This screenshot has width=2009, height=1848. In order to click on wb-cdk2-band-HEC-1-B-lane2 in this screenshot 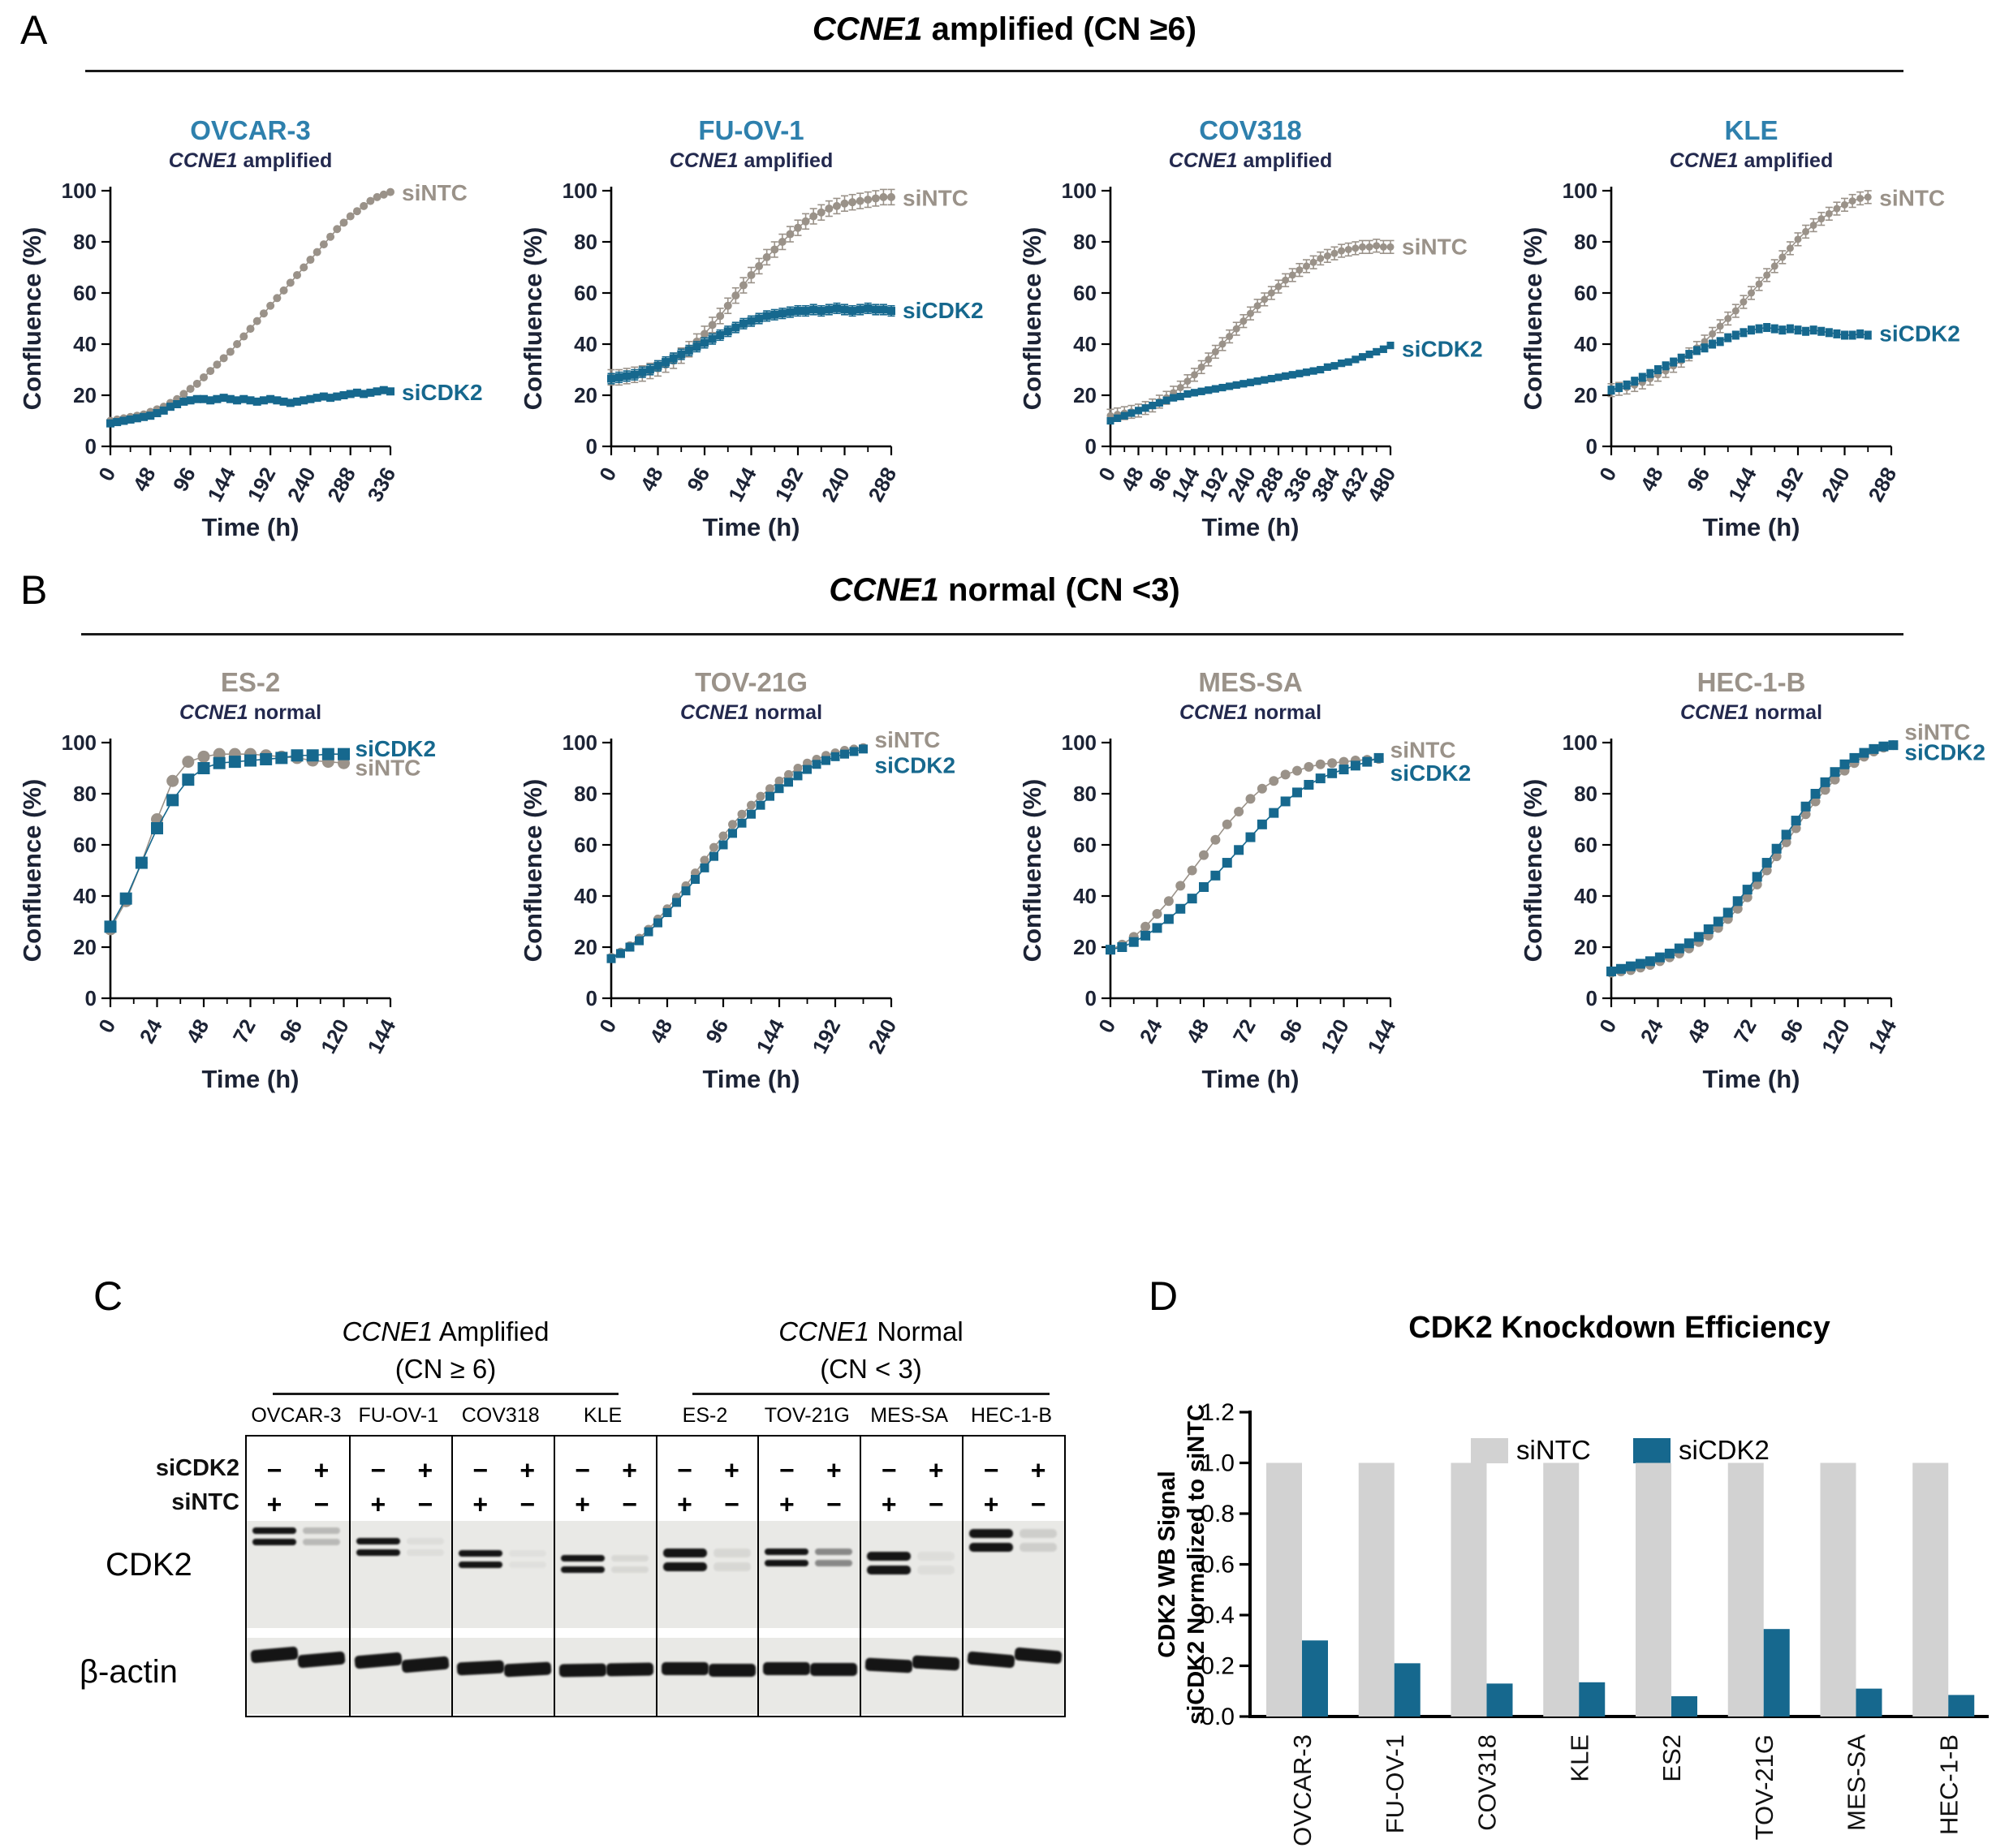, I will do `click(1039, 1547)`.